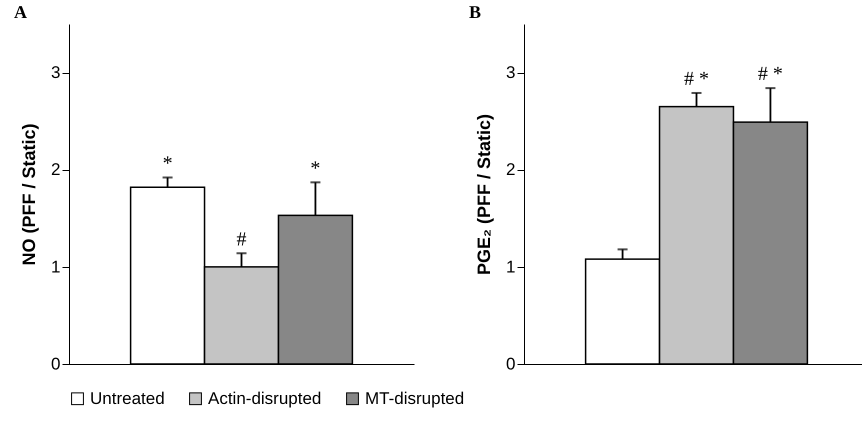  What do you see at coordinates (265, 398) in the screenshot?
I see `legend-label: Actin-disrupted` at bounding box center [265, 398].